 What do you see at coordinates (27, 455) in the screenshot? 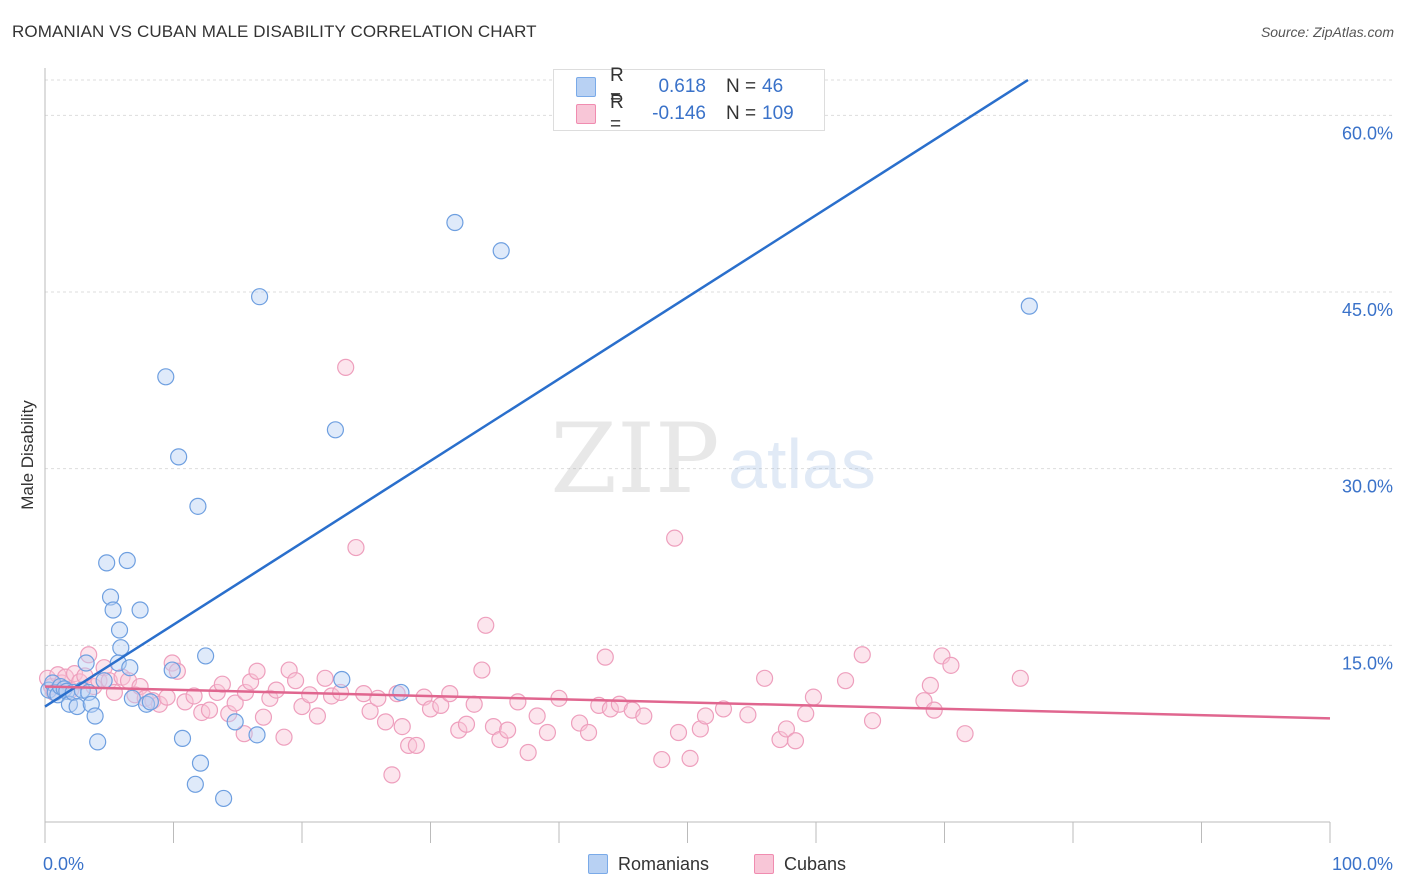
I see `y-axis-label: Male Disability` at bounding box center [27, 455].